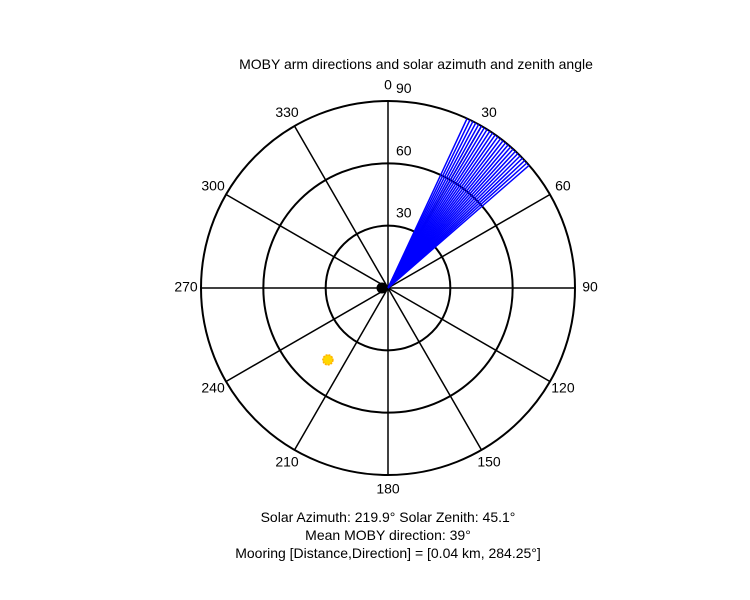 This screenshot has width=750, height=600. I want to click on radial-label-60: 60, so click(404, 150).